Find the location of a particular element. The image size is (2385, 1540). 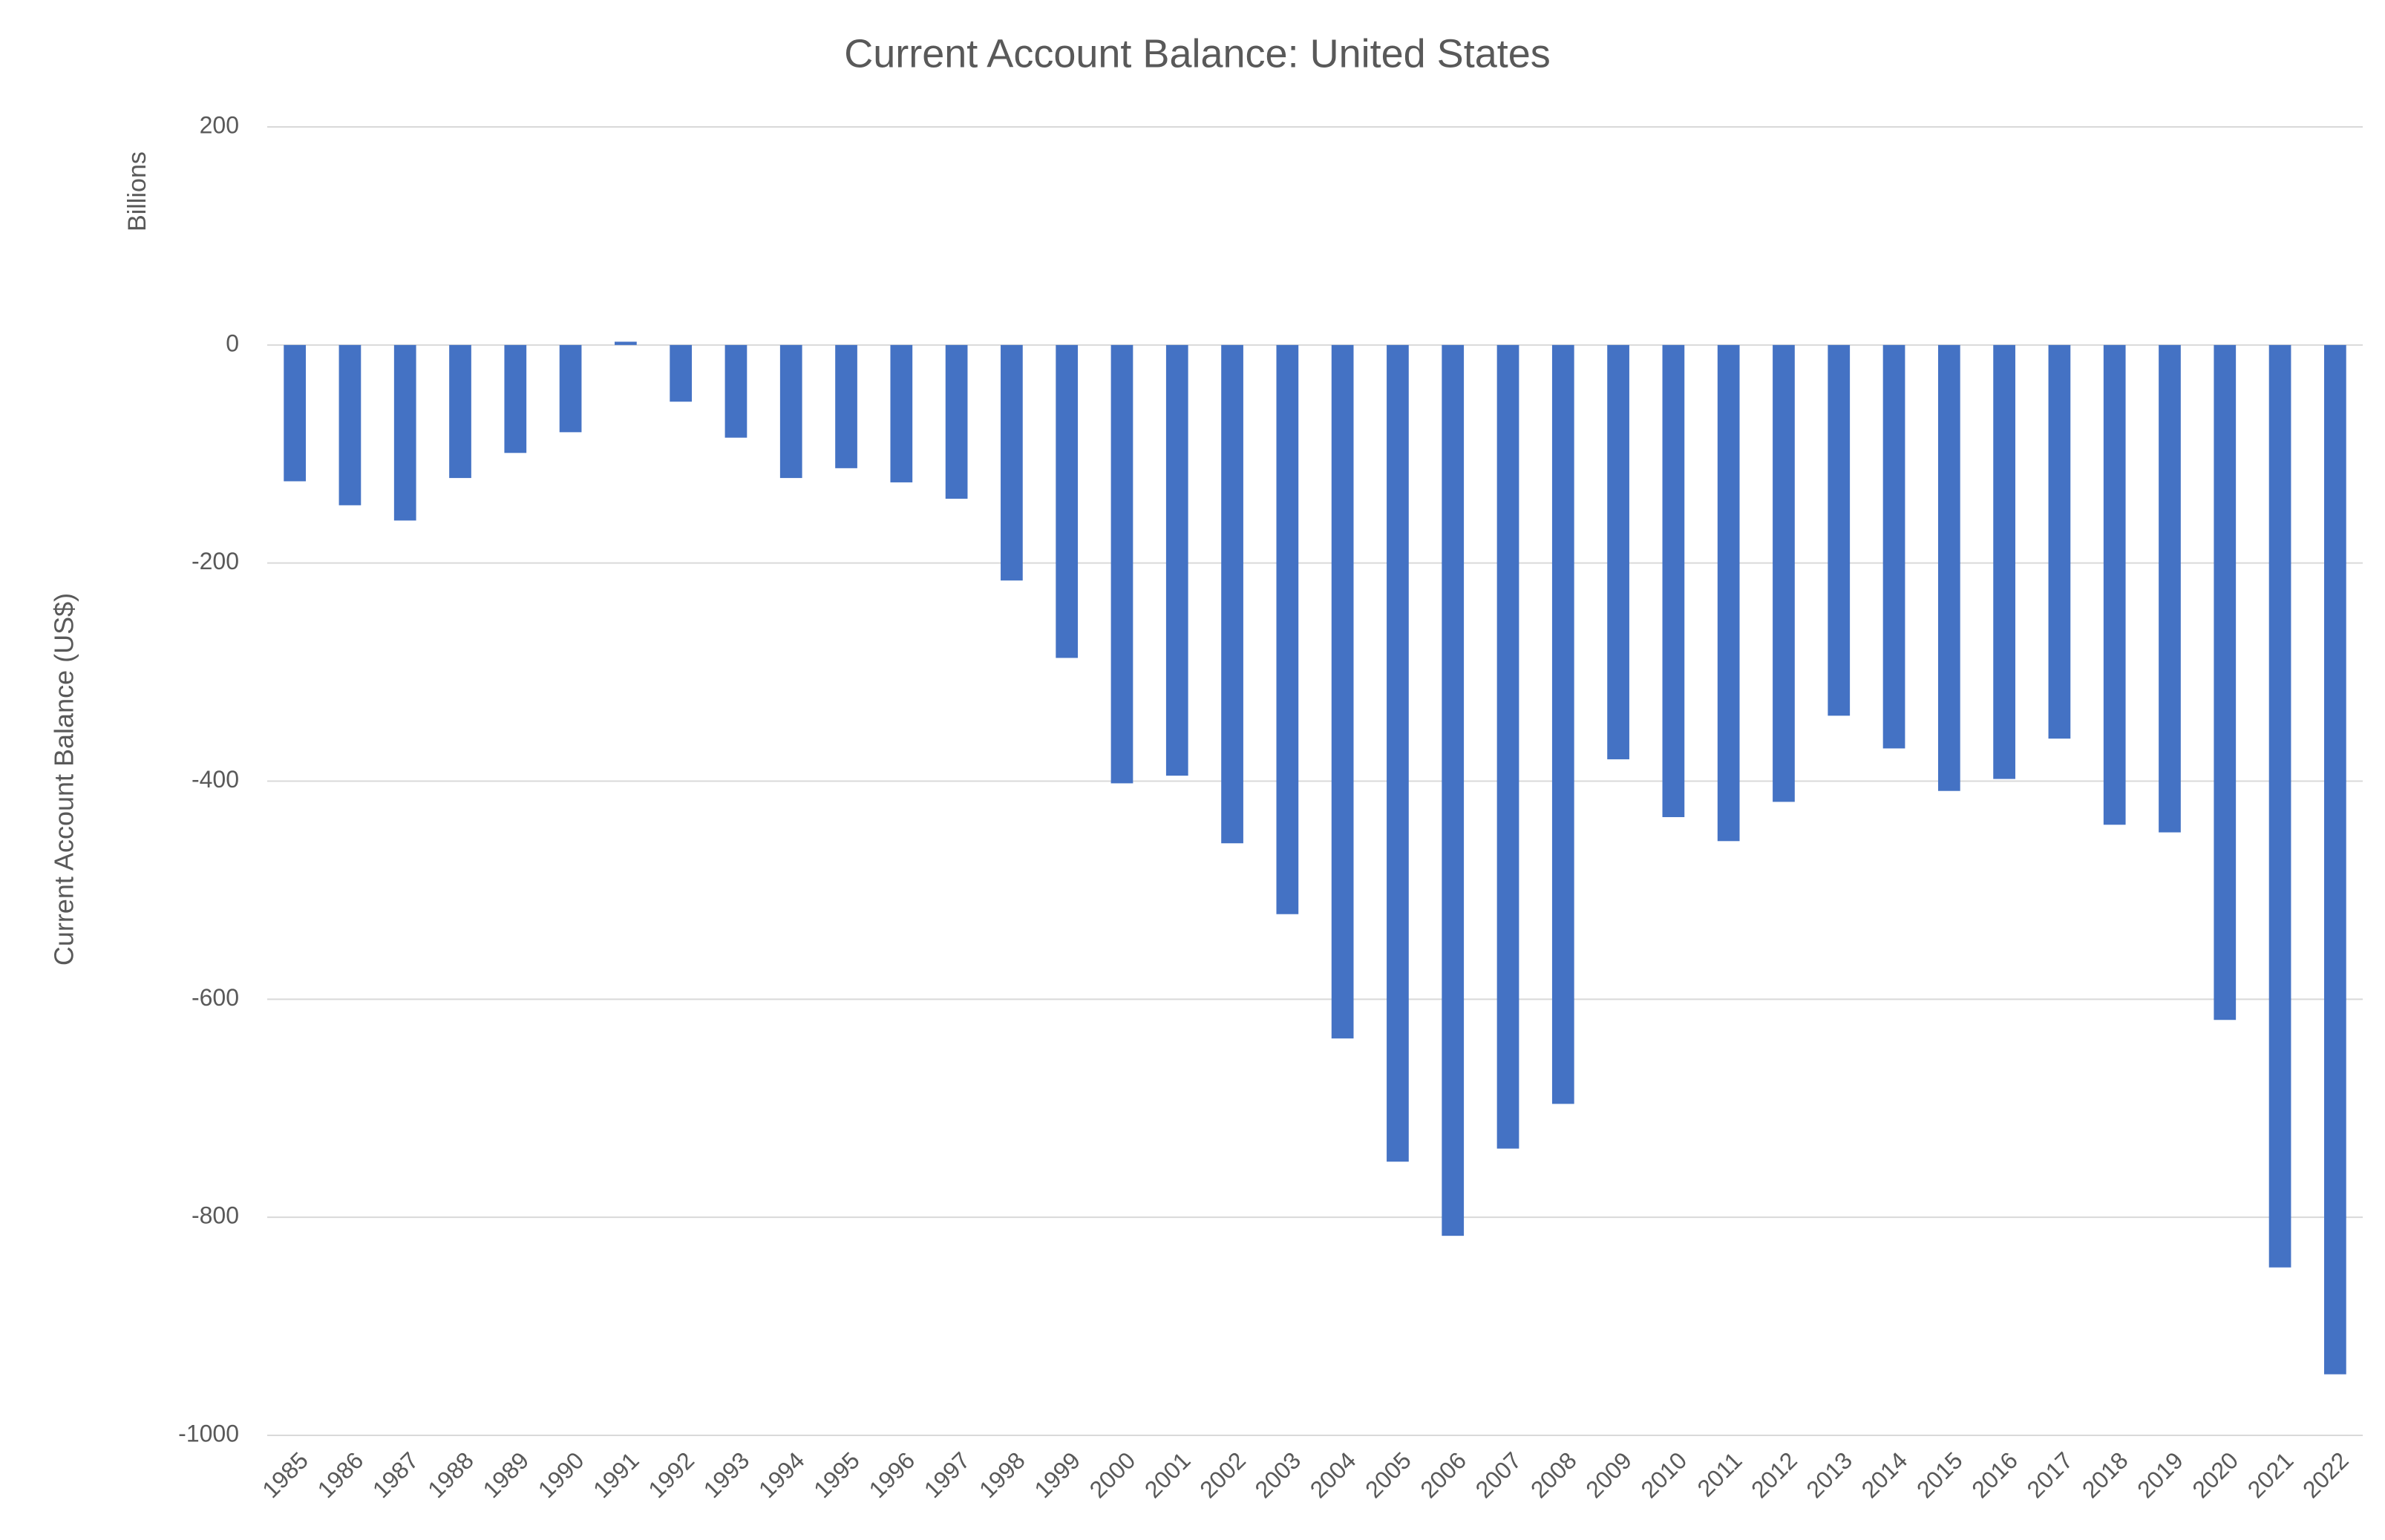

x-tick-label: 1991 is located at coordinates (616, 1474).